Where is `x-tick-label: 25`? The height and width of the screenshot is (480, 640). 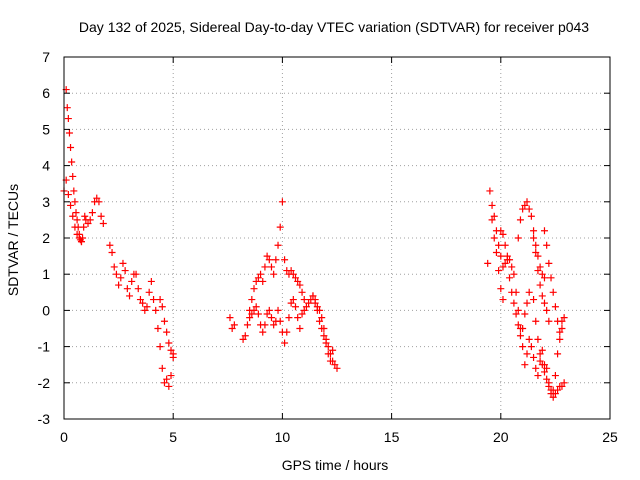
x-tick-label: 25 is located at coordinates (610, 437).